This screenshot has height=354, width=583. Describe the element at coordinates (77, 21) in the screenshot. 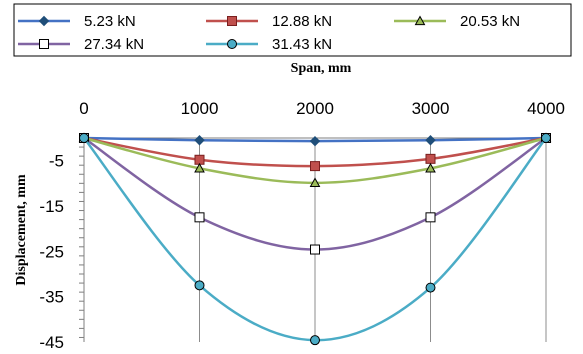

I see `legend-item: 5.23 kN` at that location.